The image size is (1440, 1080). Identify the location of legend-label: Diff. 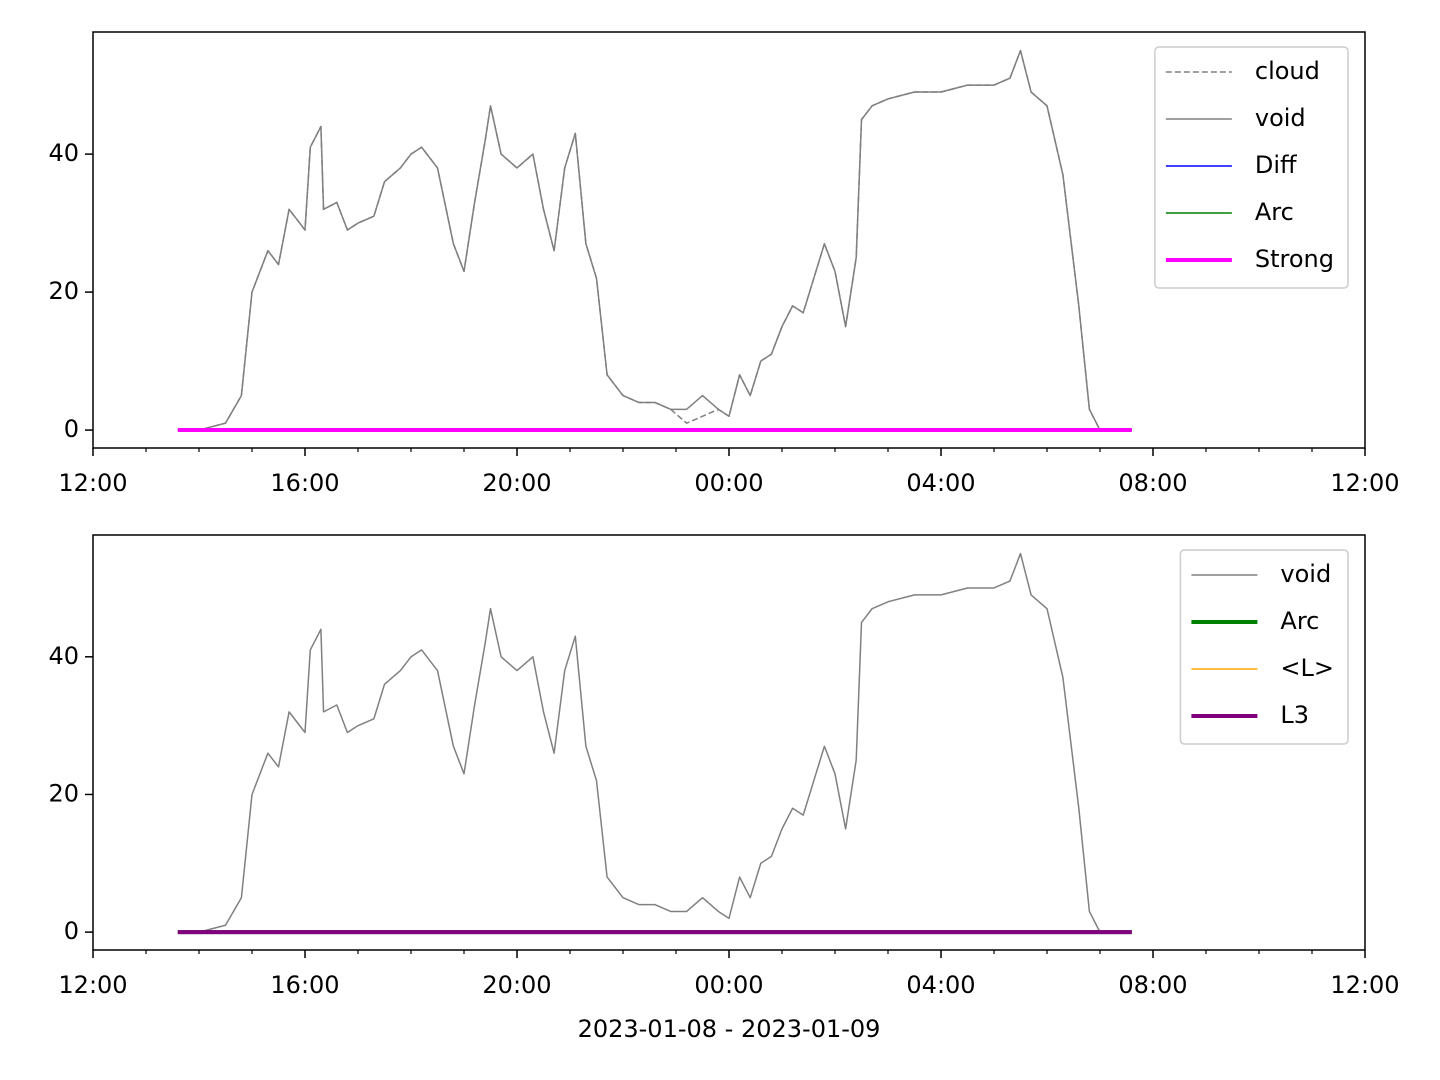
(1276, 165).